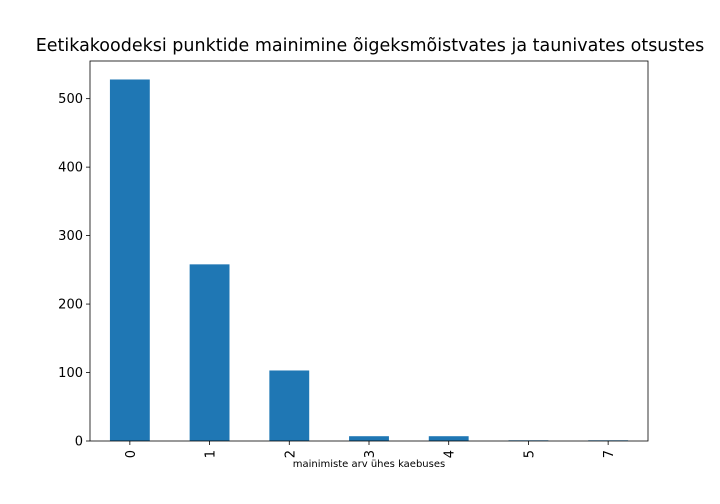  Describe the element at coordinates (450, 454) in the screenshot. I see `x-tick-label-4: 4` at that location.